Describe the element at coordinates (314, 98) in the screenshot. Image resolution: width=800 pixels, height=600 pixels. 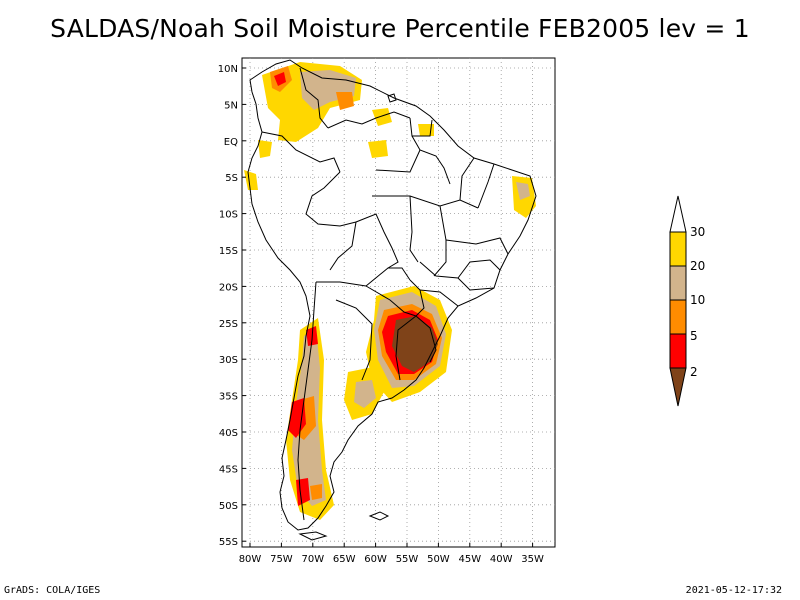
I see `border-colombia-venezuela` at that location.